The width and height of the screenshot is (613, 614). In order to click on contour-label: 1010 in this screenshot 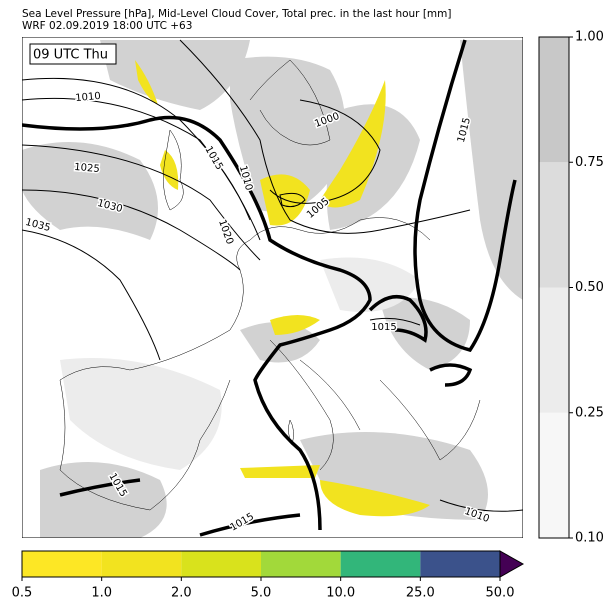, I will do `click(88, 97)`.